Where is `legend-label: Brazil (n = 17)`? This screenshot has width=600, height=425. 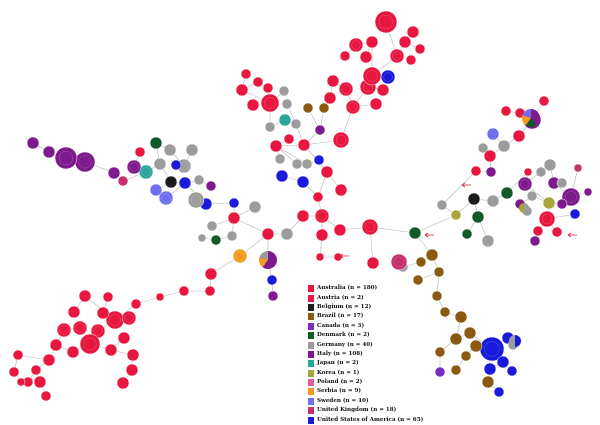 legend-label: Brazil (n = 17) is located at coordinates (340, 316).